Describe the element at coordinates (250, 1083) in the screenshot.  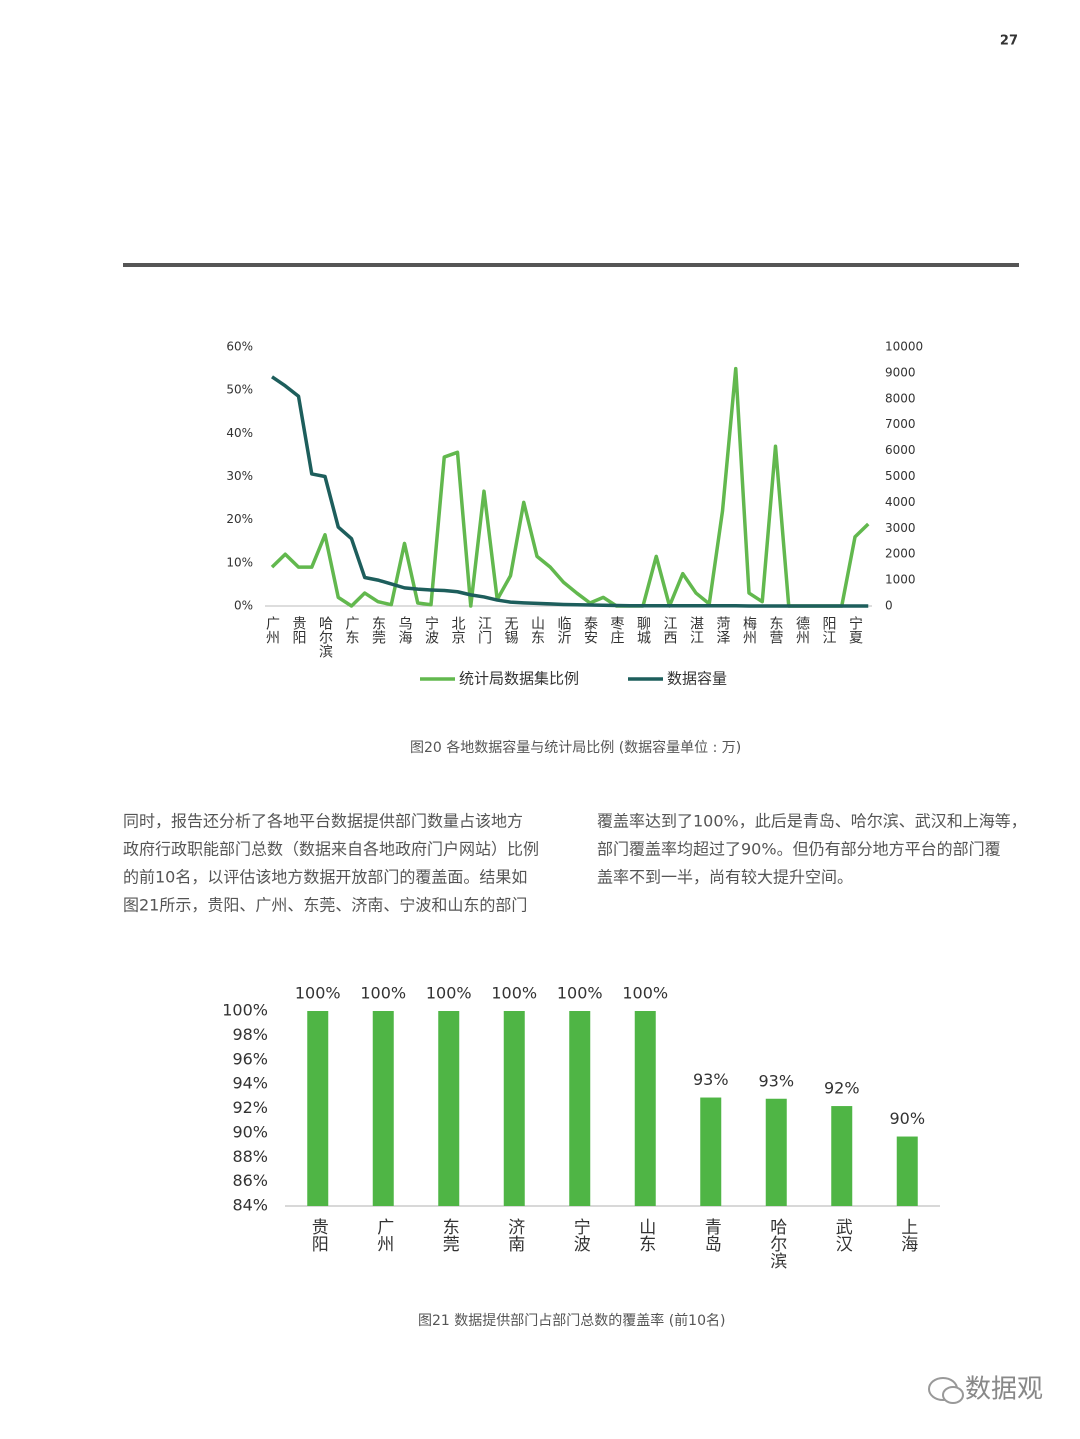
I see `y-tick-label: 94%` at that location.